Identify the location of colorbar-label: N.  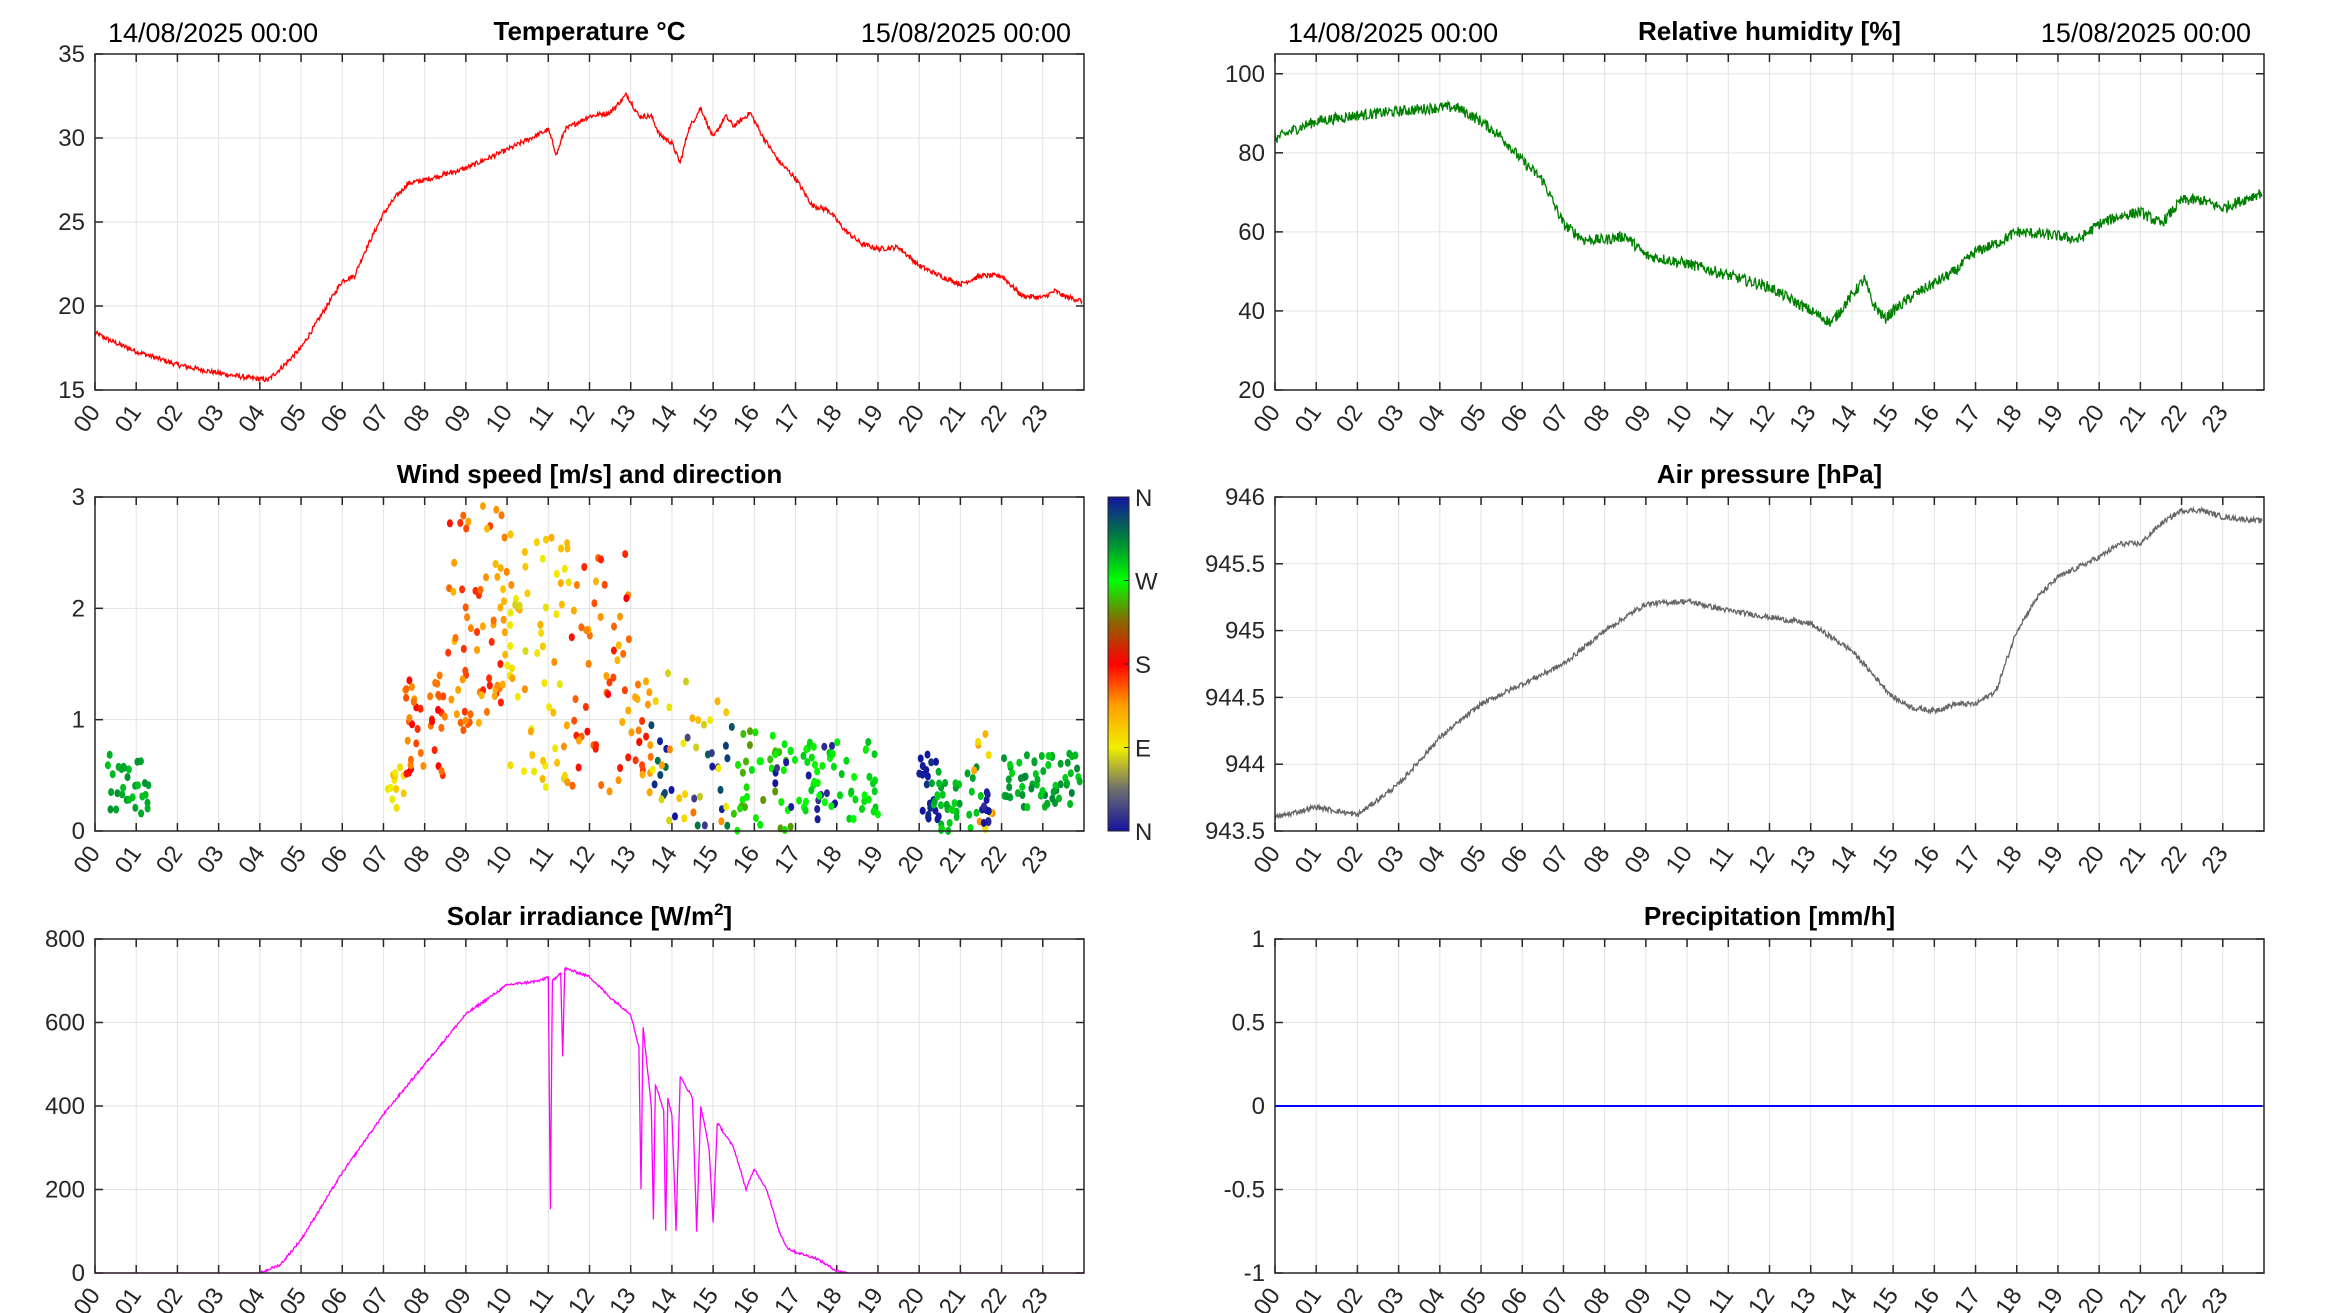
(1143, 498).